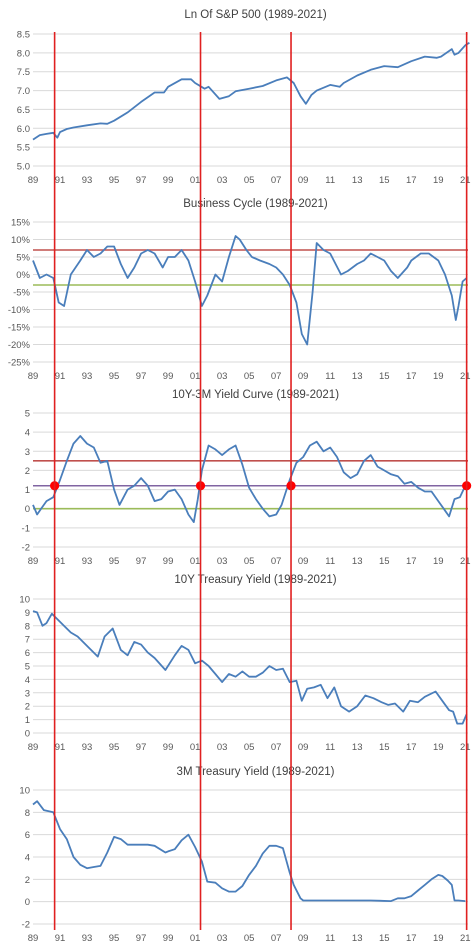  What do you see at coordinates (19, 345) in the screenshot?
I see `y-tick-label: -20%` at bounding box center [19, 345].